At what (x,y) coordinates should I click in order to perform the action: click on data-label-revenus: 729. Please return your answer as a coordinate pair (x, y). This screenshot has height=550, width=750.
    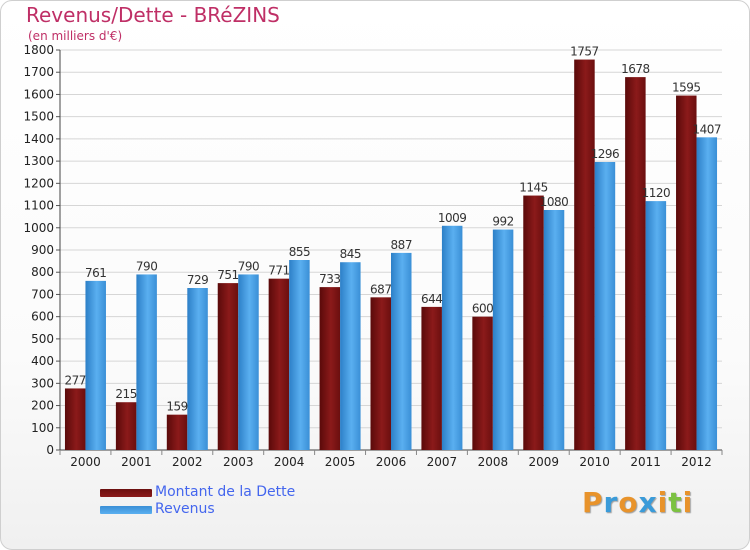
    Looking at the image, I should click on (197, 280).